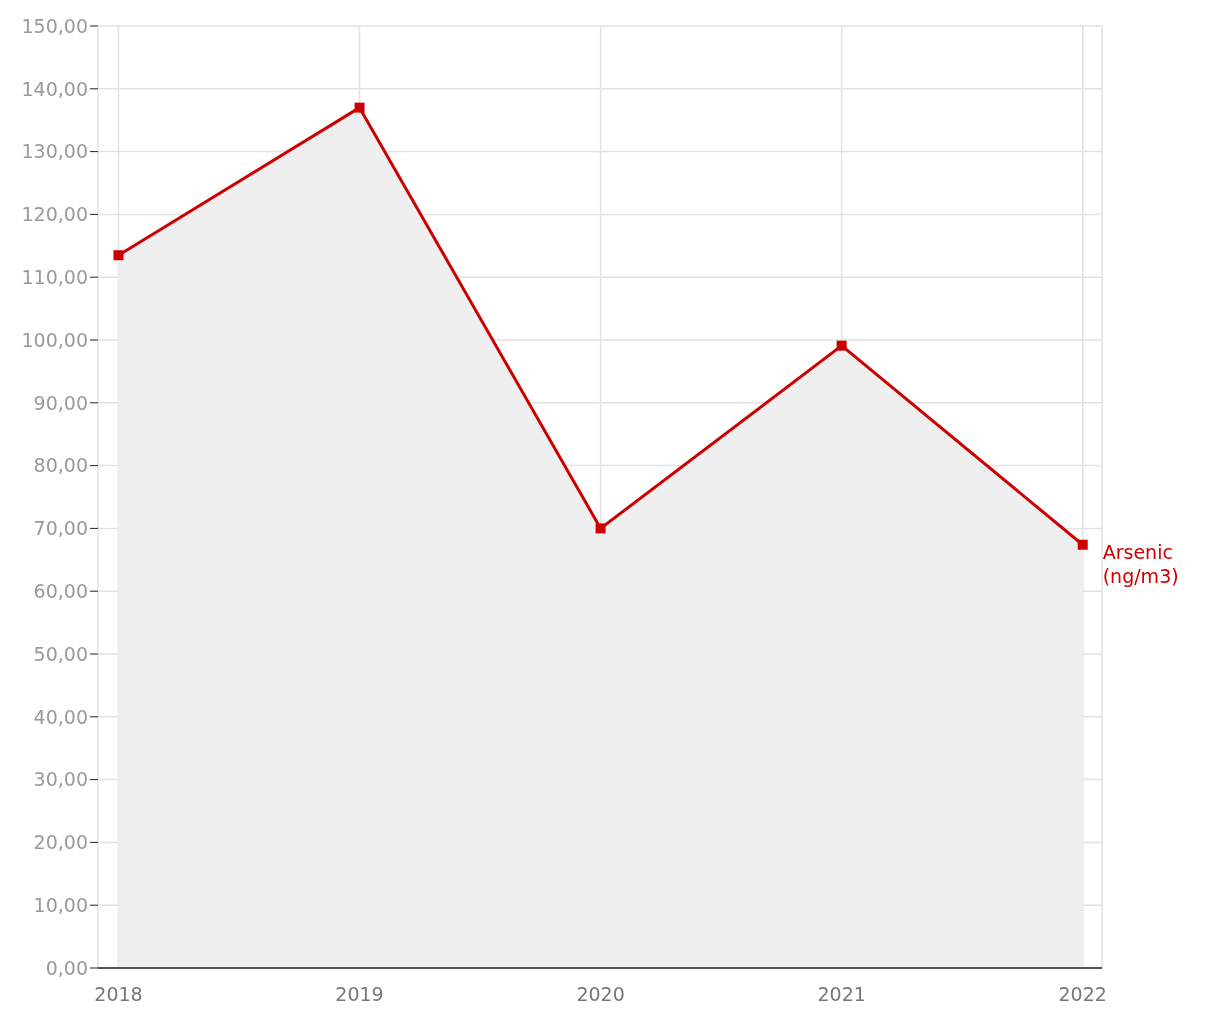 This screenshot has width=1220, height=1020. Describe the element at coordinates (60, 590) in the screenshot. I see `y-tick-label: 60,00` at that location.